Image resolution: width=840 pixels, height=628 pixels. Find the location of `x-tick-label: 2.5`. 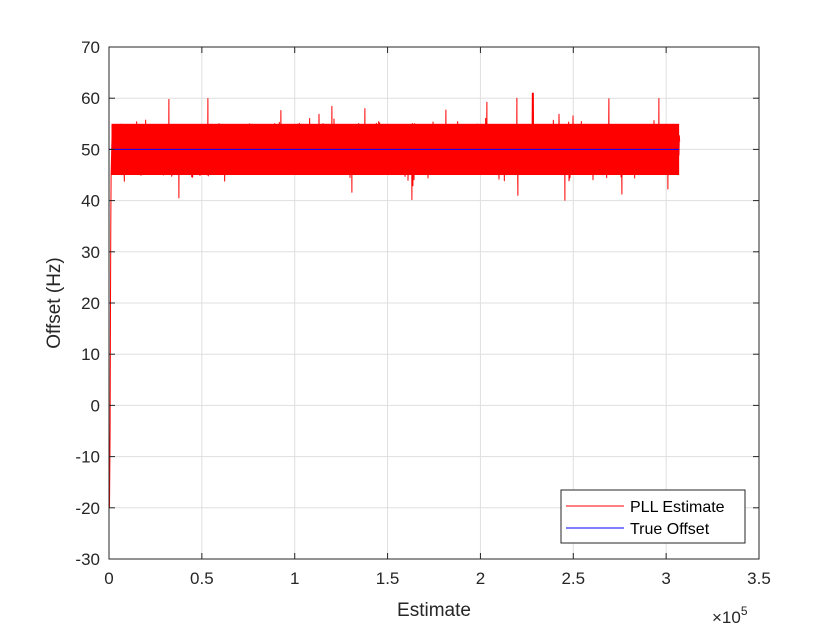

x-tick-label: 2.5 is located at coordinates (573, 578).